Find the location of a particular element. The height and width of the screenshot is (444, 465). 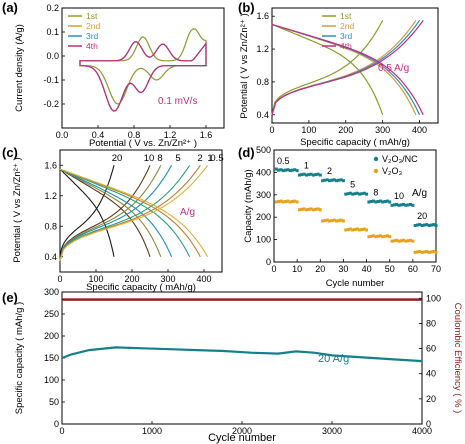

panel-b-y-tick-label: 1.2 is located at coordinates (262, 49).